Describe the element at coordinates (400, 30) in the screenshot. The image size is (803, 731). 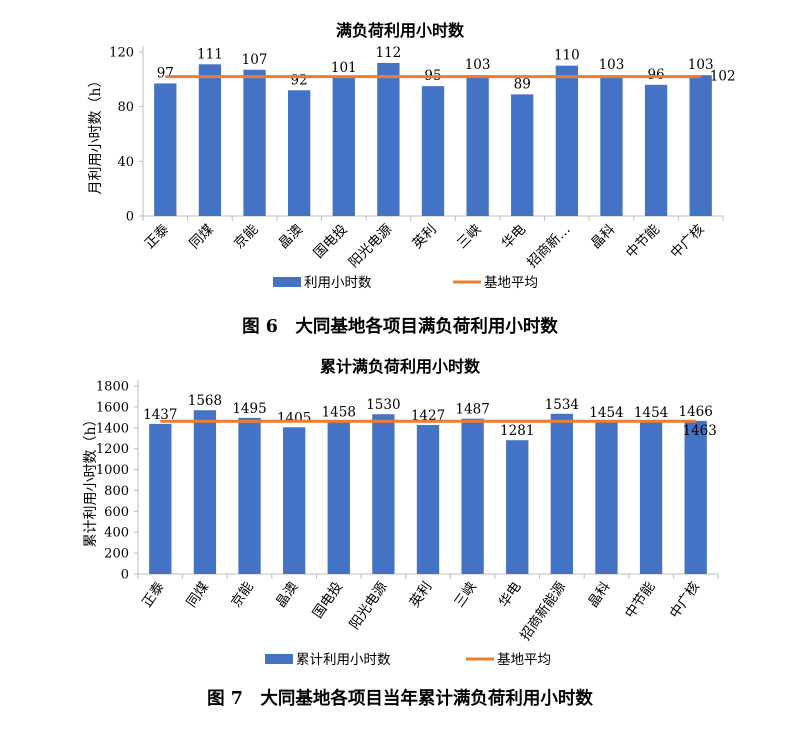
I see `chart-6-title: 满负荷利用小时数` at that location.